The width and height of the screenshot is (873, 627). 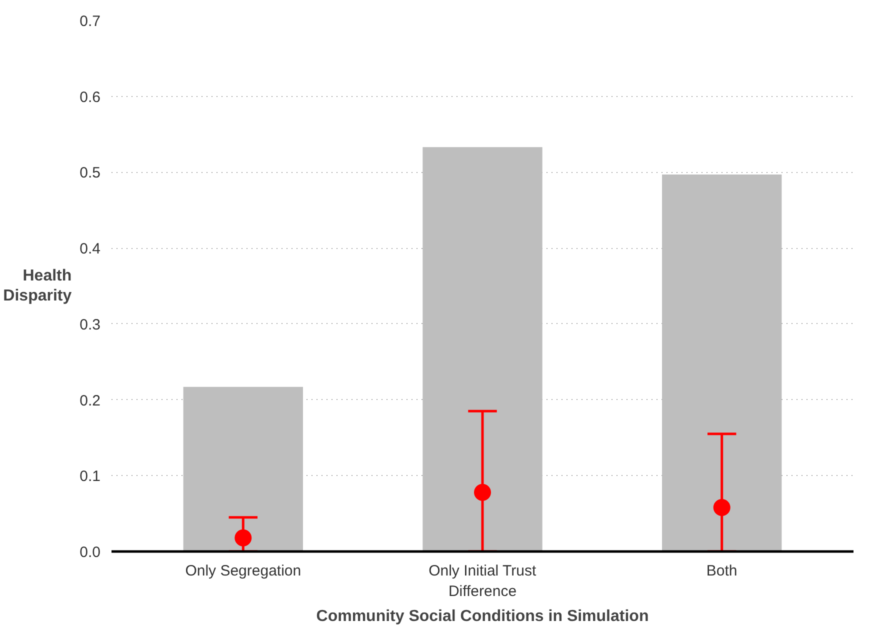 I want to click on x-tick-label: Both, so click(x=722, y=571).